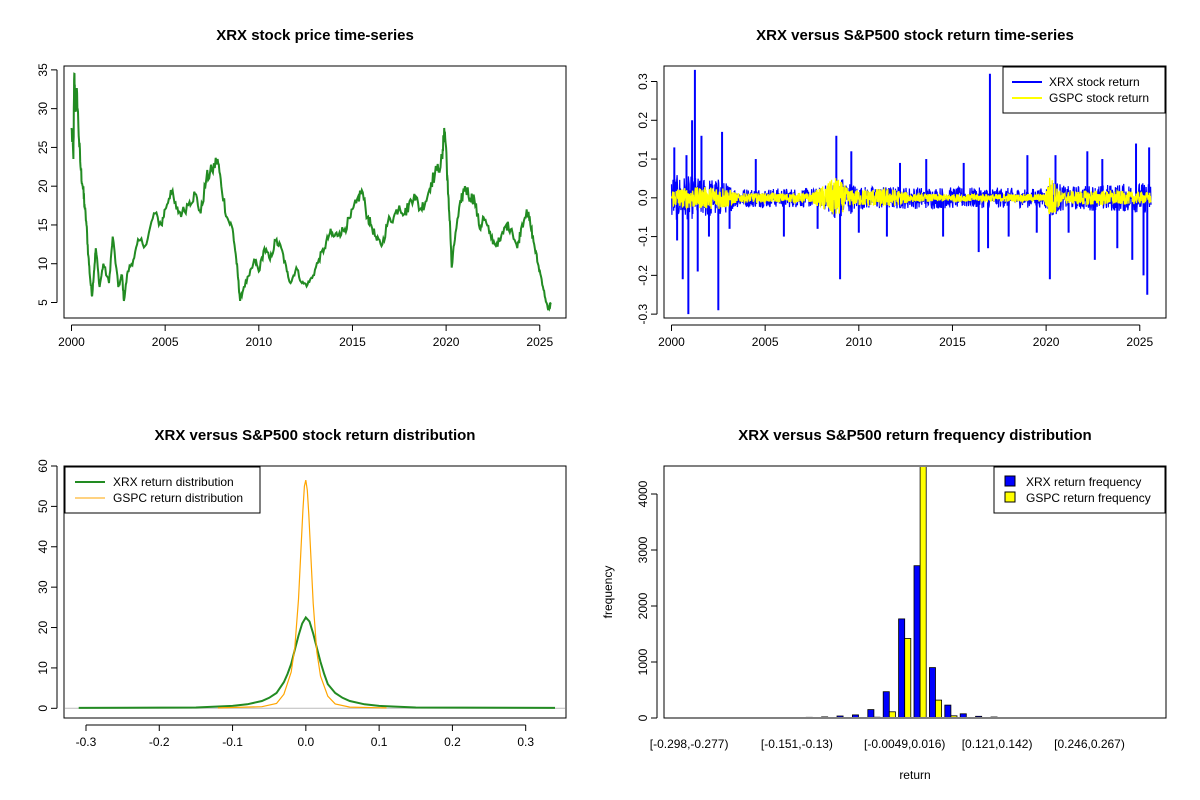  I want to click on y-tick-label: 25, so click(43, 147).